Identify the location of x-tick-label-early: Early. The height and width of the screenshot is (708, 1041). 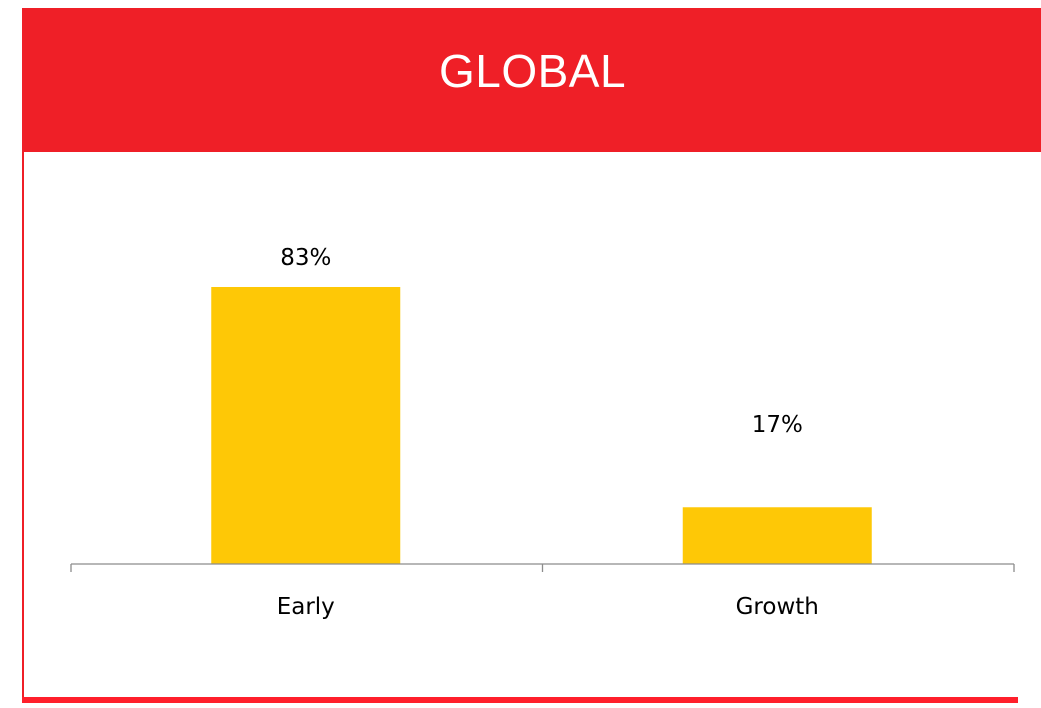
(306, 607).